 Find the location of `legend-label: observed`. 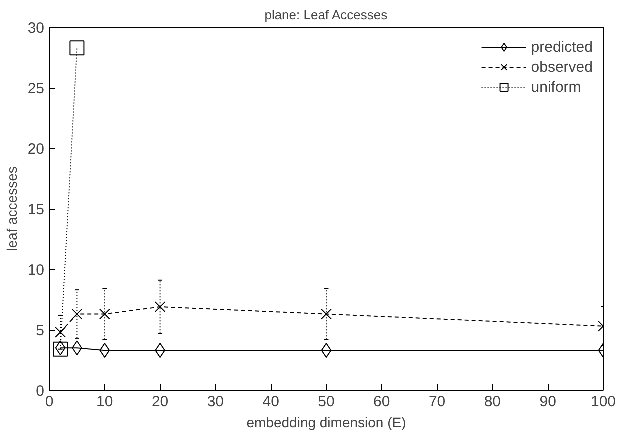

legend-label: observed is located at coordinates (562, 67).